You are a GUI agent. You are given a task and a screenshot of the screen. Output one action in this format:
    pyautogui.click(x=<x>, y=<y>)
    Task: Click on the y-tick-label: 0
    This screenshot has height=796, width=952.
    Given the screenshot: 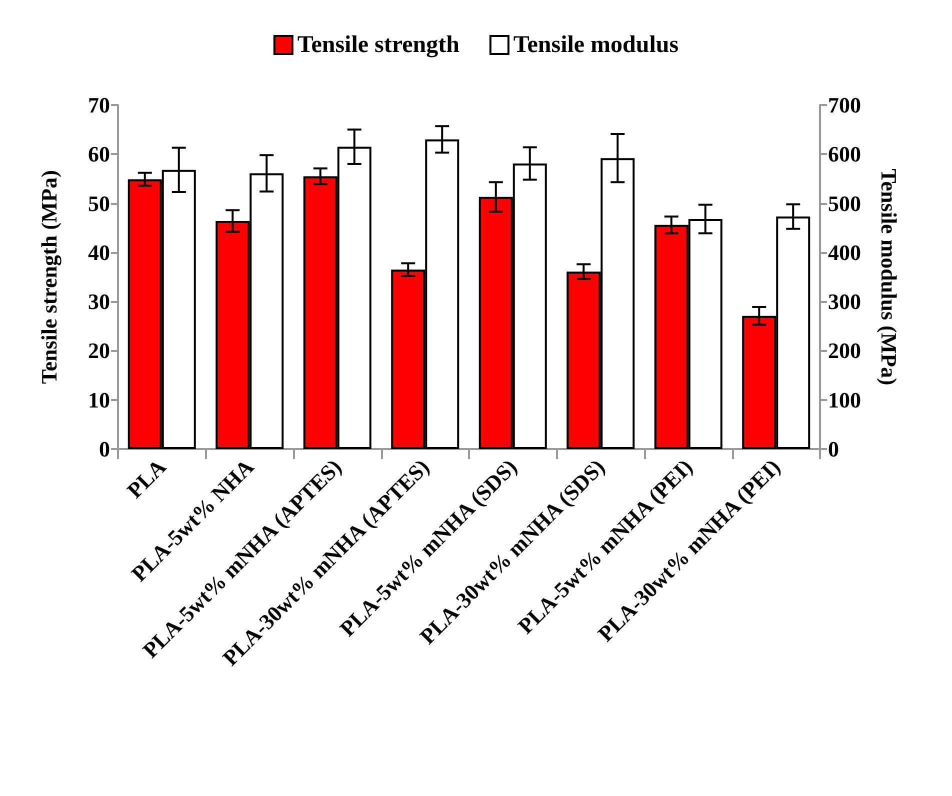 What is the action you would take?
    pyautogui.click(x=104, y=449)
    